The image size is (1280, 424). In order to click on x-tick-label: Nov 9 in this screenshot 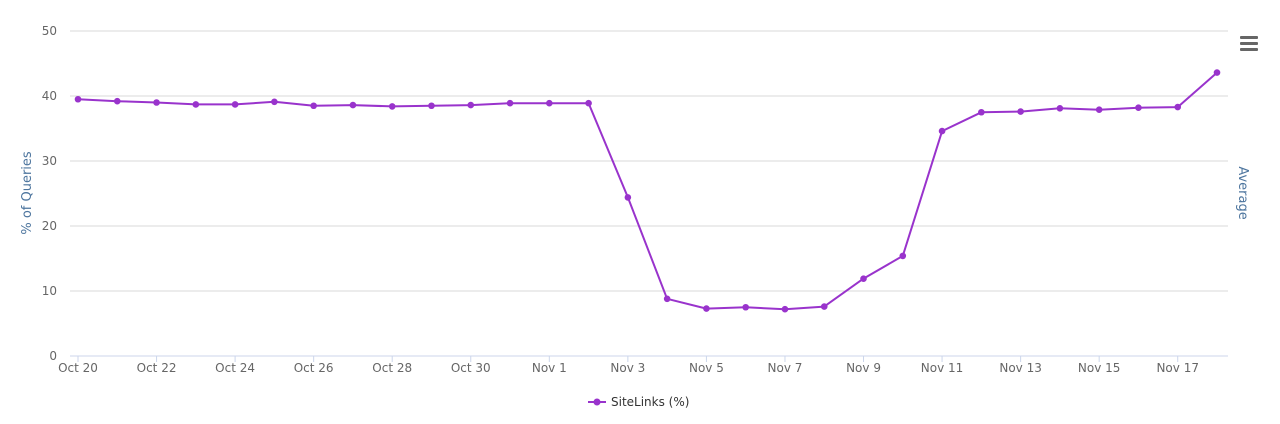, I will do `click(863, 368)`.